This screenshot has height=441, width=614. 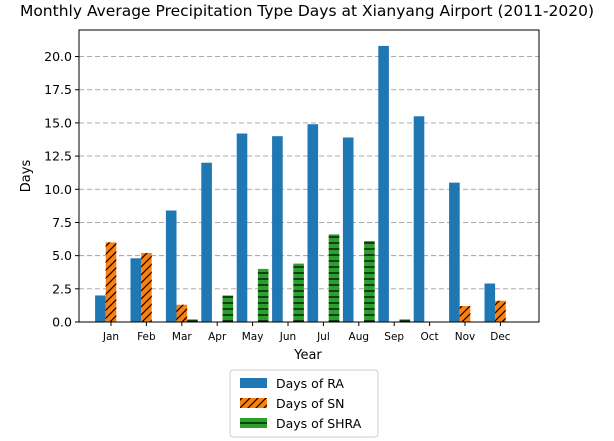 What do you see at coordinates (62, 222) in the screenshot?
I see `y-tick-label: 7.5` at bounding box center [62, 222].